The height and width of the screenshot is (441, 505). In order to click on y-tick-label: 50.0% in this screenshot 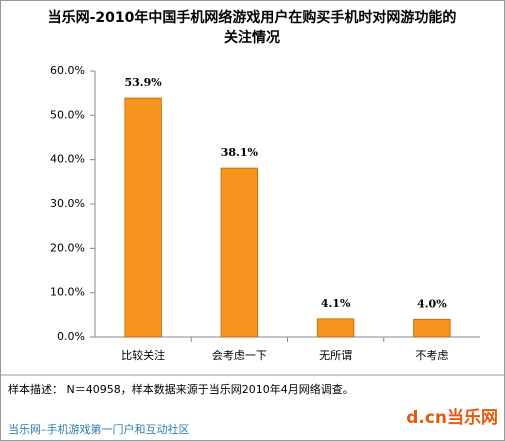, I will do `click(67, 114)`.